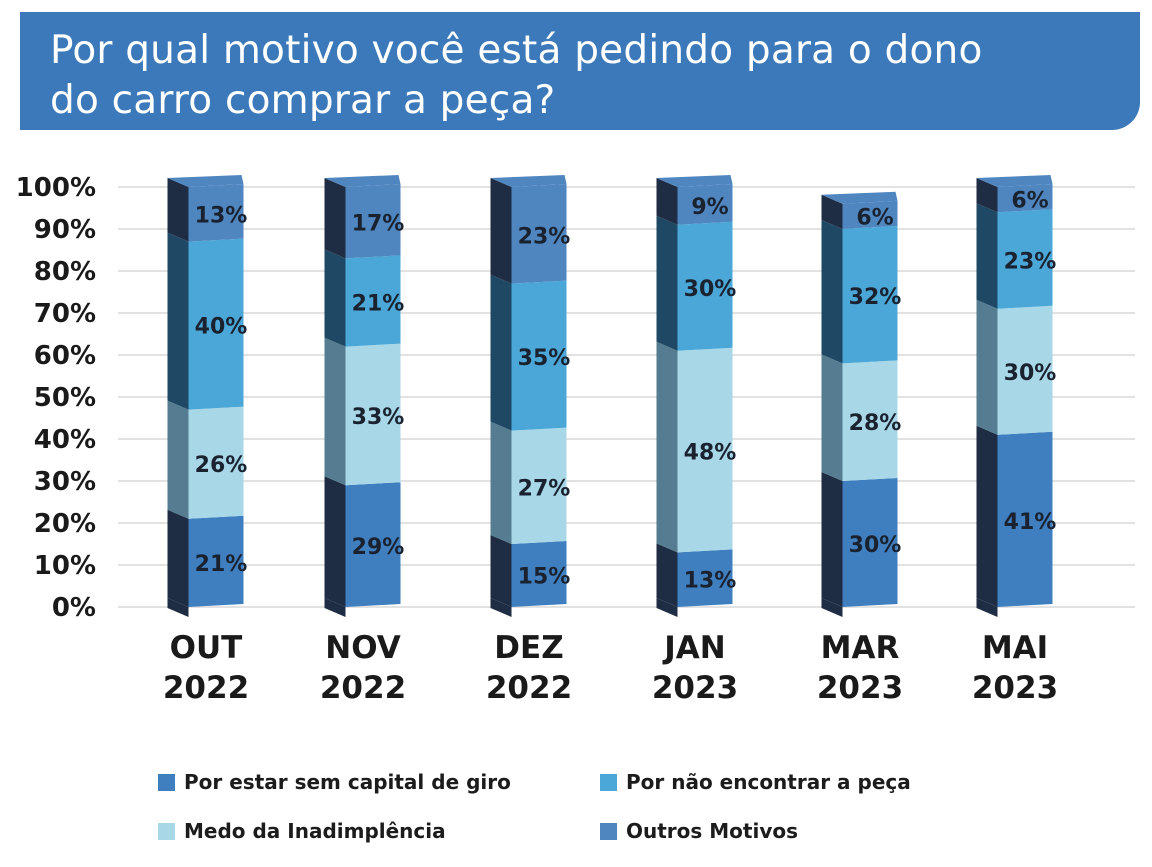 Image resolution: width=1152 pixels, height=867 pixels. I want to click on data-label: 27%, so click(544, 488).